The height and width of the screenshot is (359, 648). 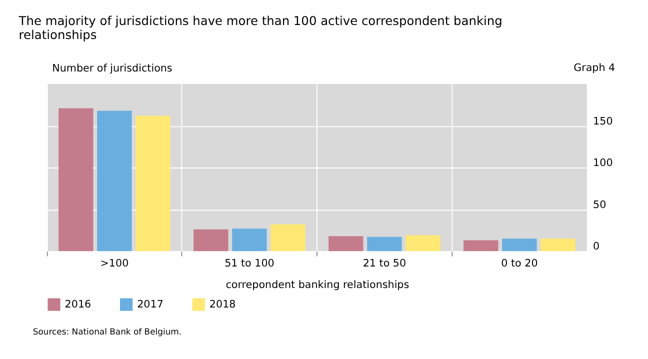 I want to click on x-axis-title: correpondent banking relationships, so click(x=318, y=285).